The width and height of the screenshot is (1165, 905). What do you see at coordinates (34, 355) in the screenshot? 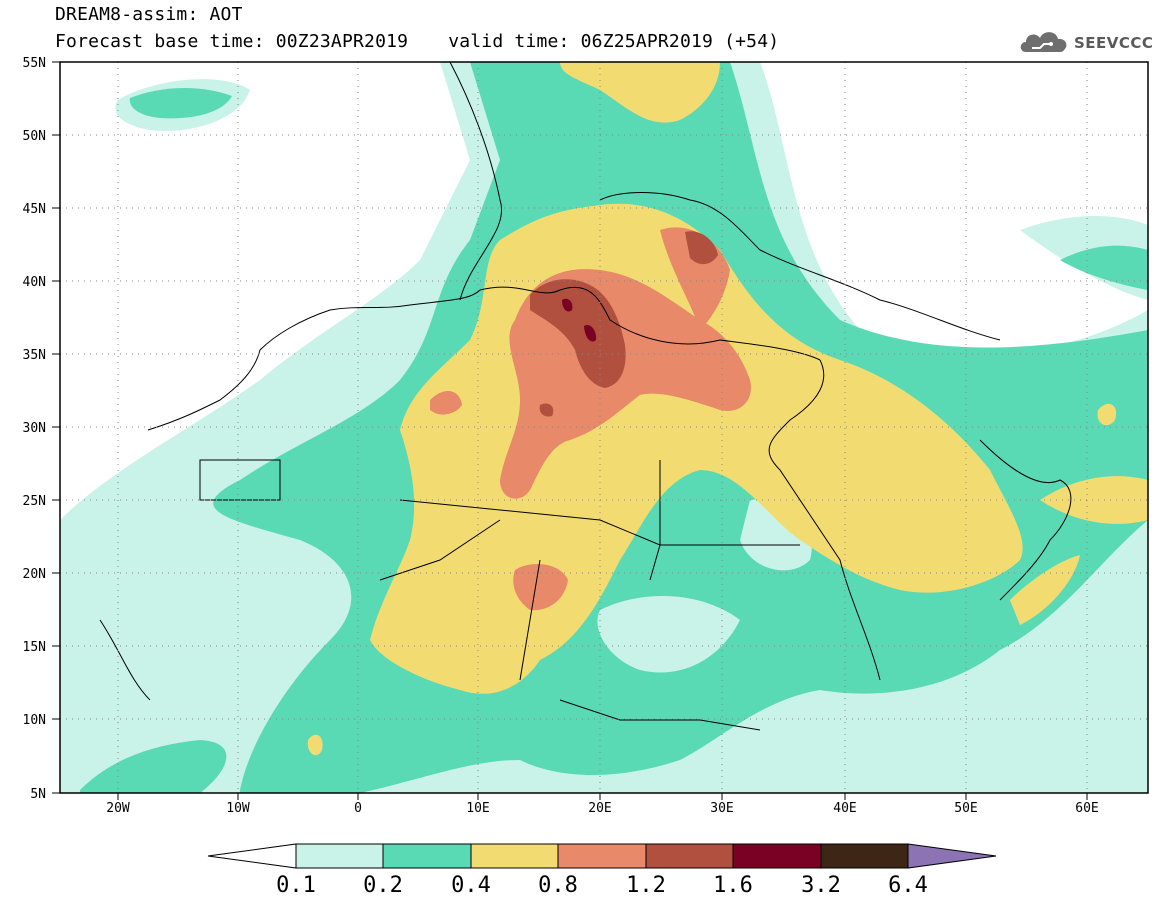
I see `lat-label-35n: 35N` at bounding box center [34, 355].